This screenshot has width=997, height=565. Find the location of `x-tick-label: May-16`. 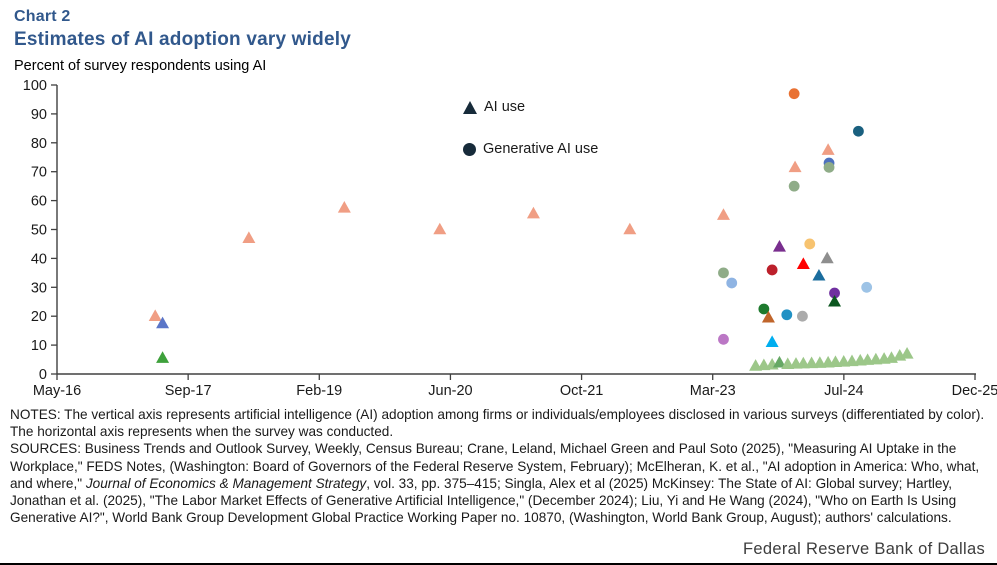

x-tick-label: May-16 is located at coordinates (57, 391).